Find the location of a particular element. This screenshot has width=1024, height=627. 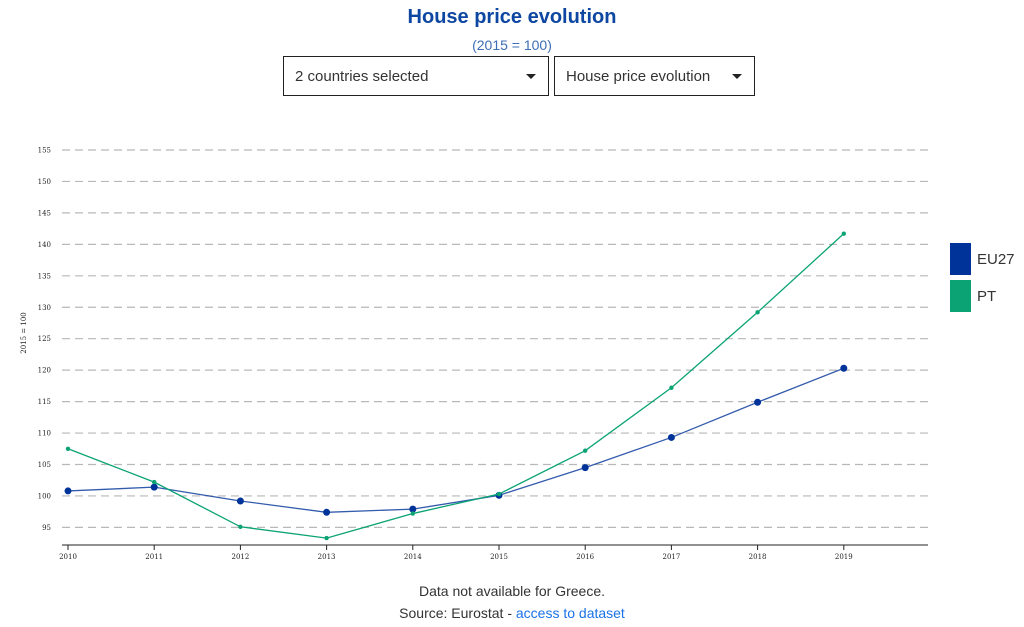

indicator-select: House price evolution is located at coordinates (654, 76).